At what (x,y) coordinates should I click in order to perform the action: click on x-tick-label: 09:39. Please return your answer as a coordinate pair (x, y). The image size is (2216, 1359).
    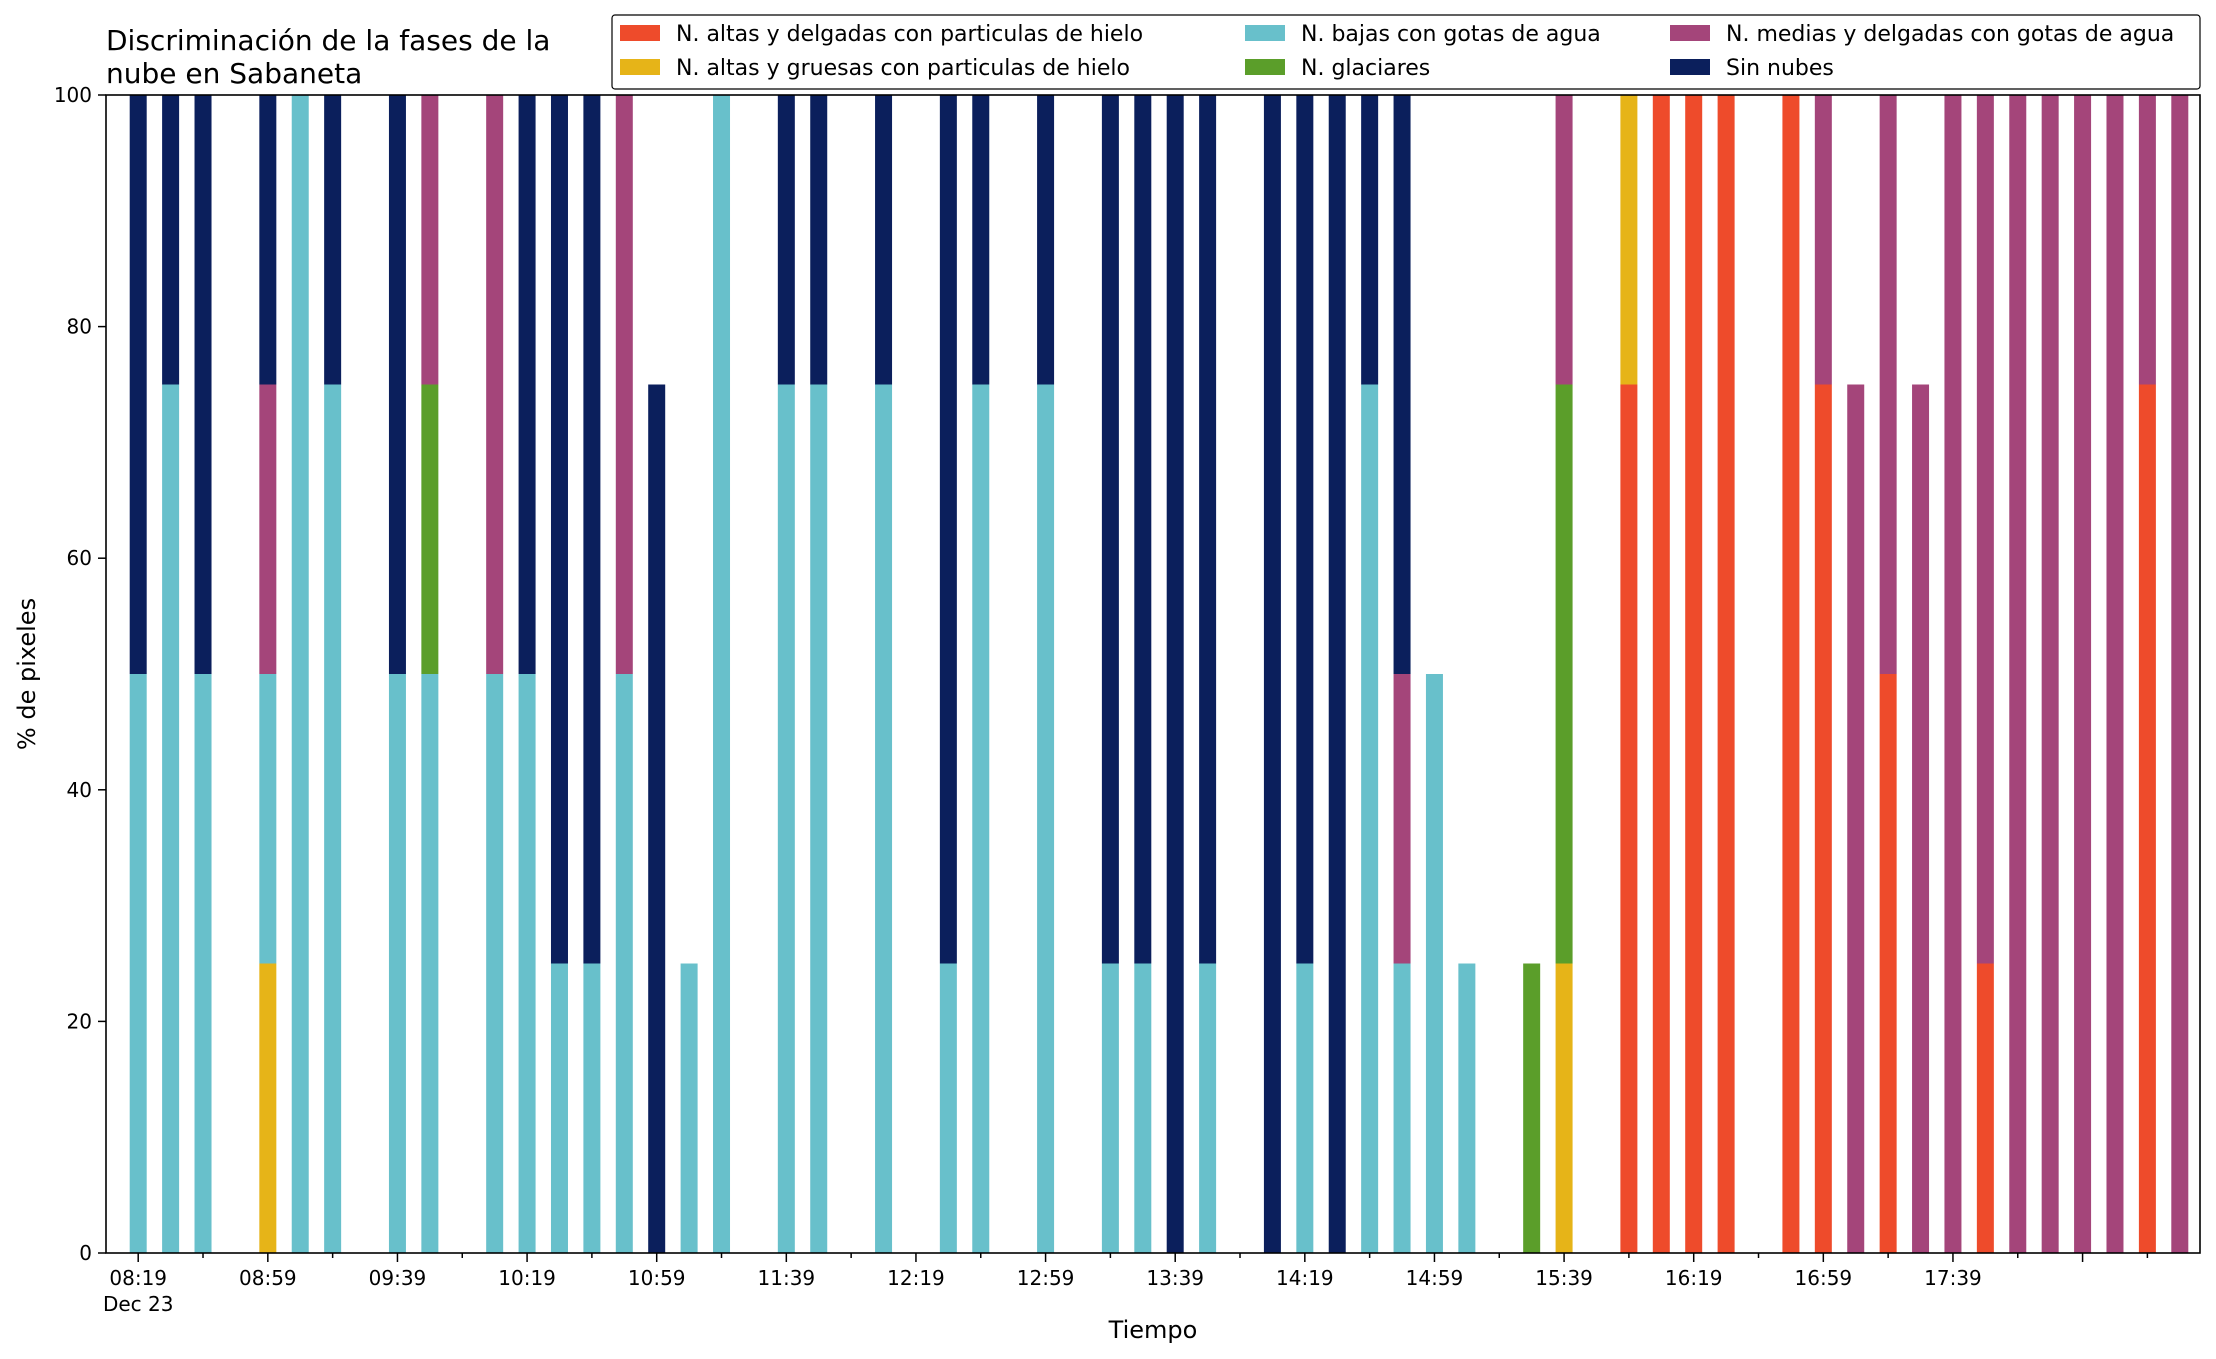
    Looking at the image, I should click on (398, 1278).